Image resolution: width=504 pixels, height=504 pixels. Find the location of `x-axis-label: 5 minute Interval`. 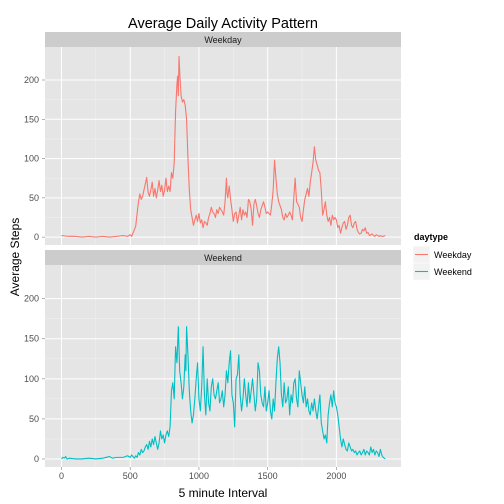

x-axis-label: 5 minute Interval is located at coordinates (223, 493).